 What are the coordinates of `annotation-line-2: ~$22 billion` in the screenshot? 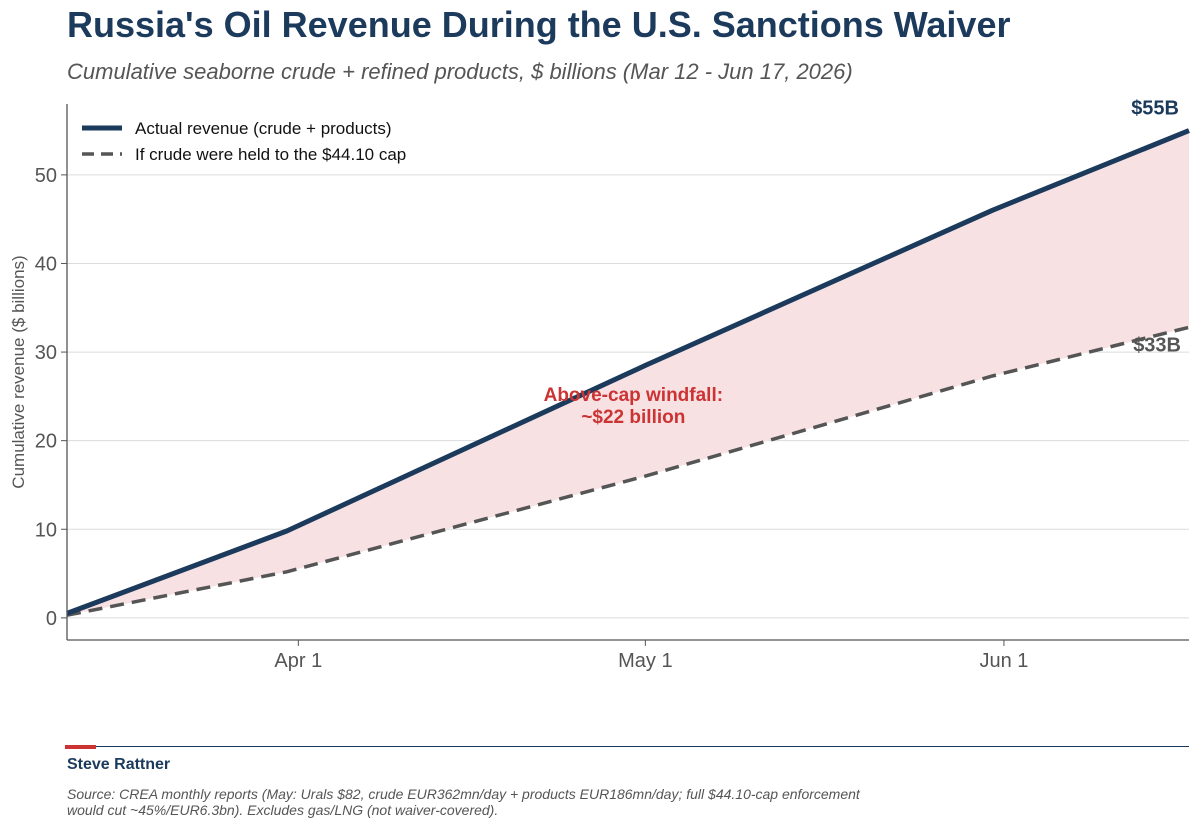 It's located at (633, 417).